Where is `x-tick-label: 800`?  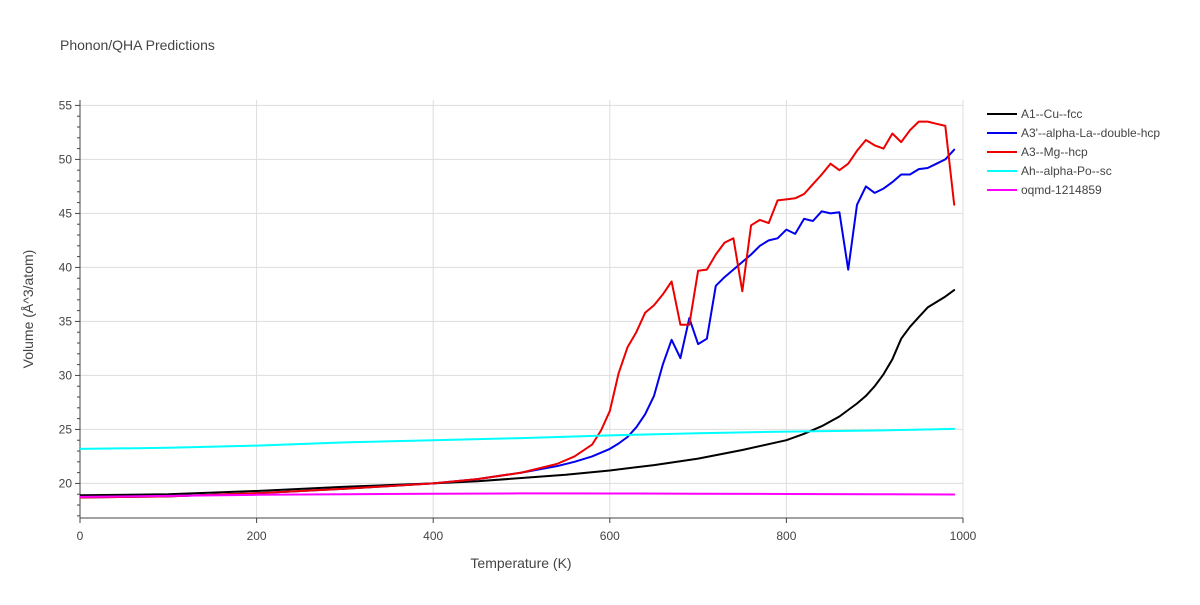
x-tick-label: 800 is located at coordinates (786, 536).